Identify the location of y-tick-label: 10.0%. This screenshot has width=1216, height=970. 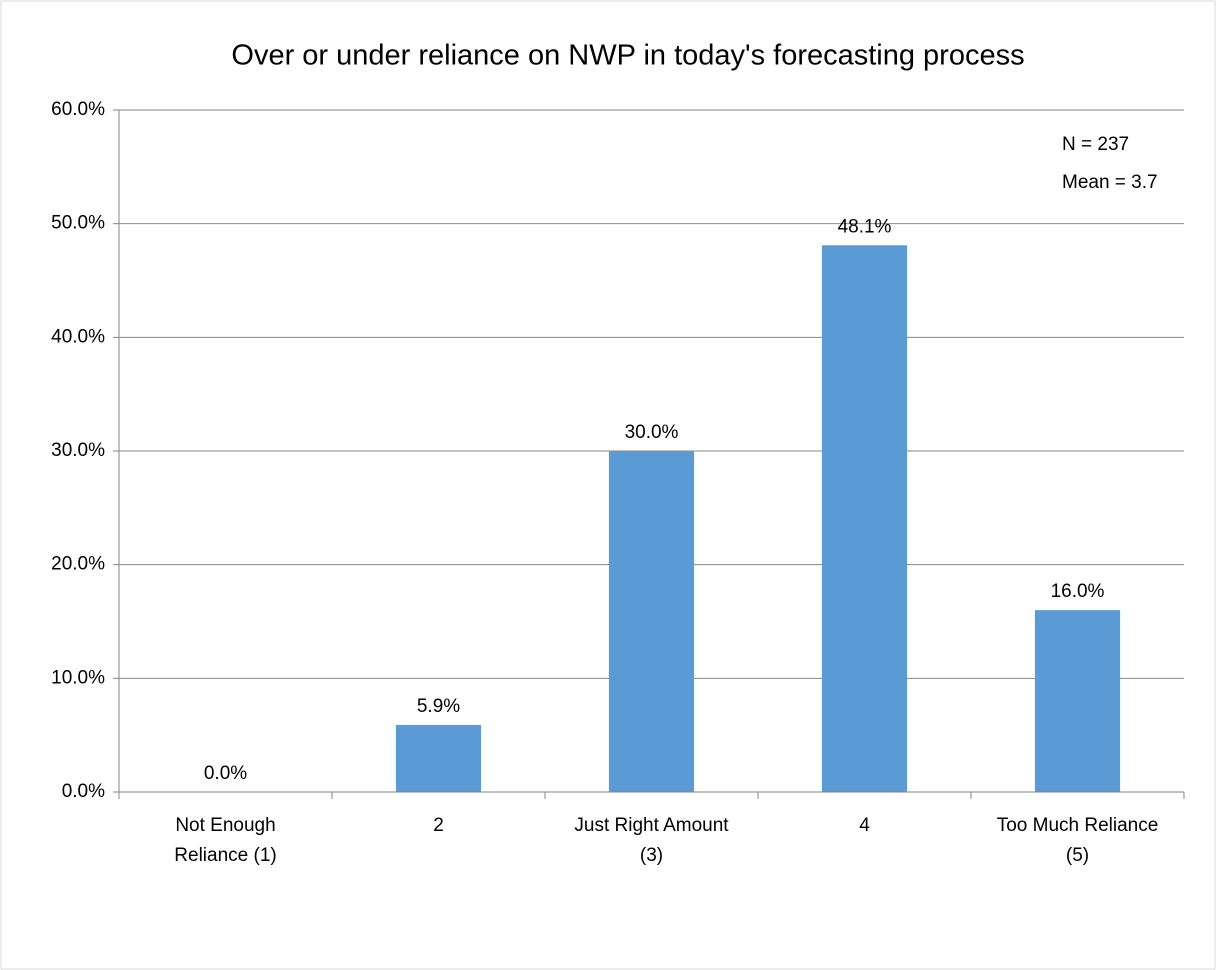
(78, 677).